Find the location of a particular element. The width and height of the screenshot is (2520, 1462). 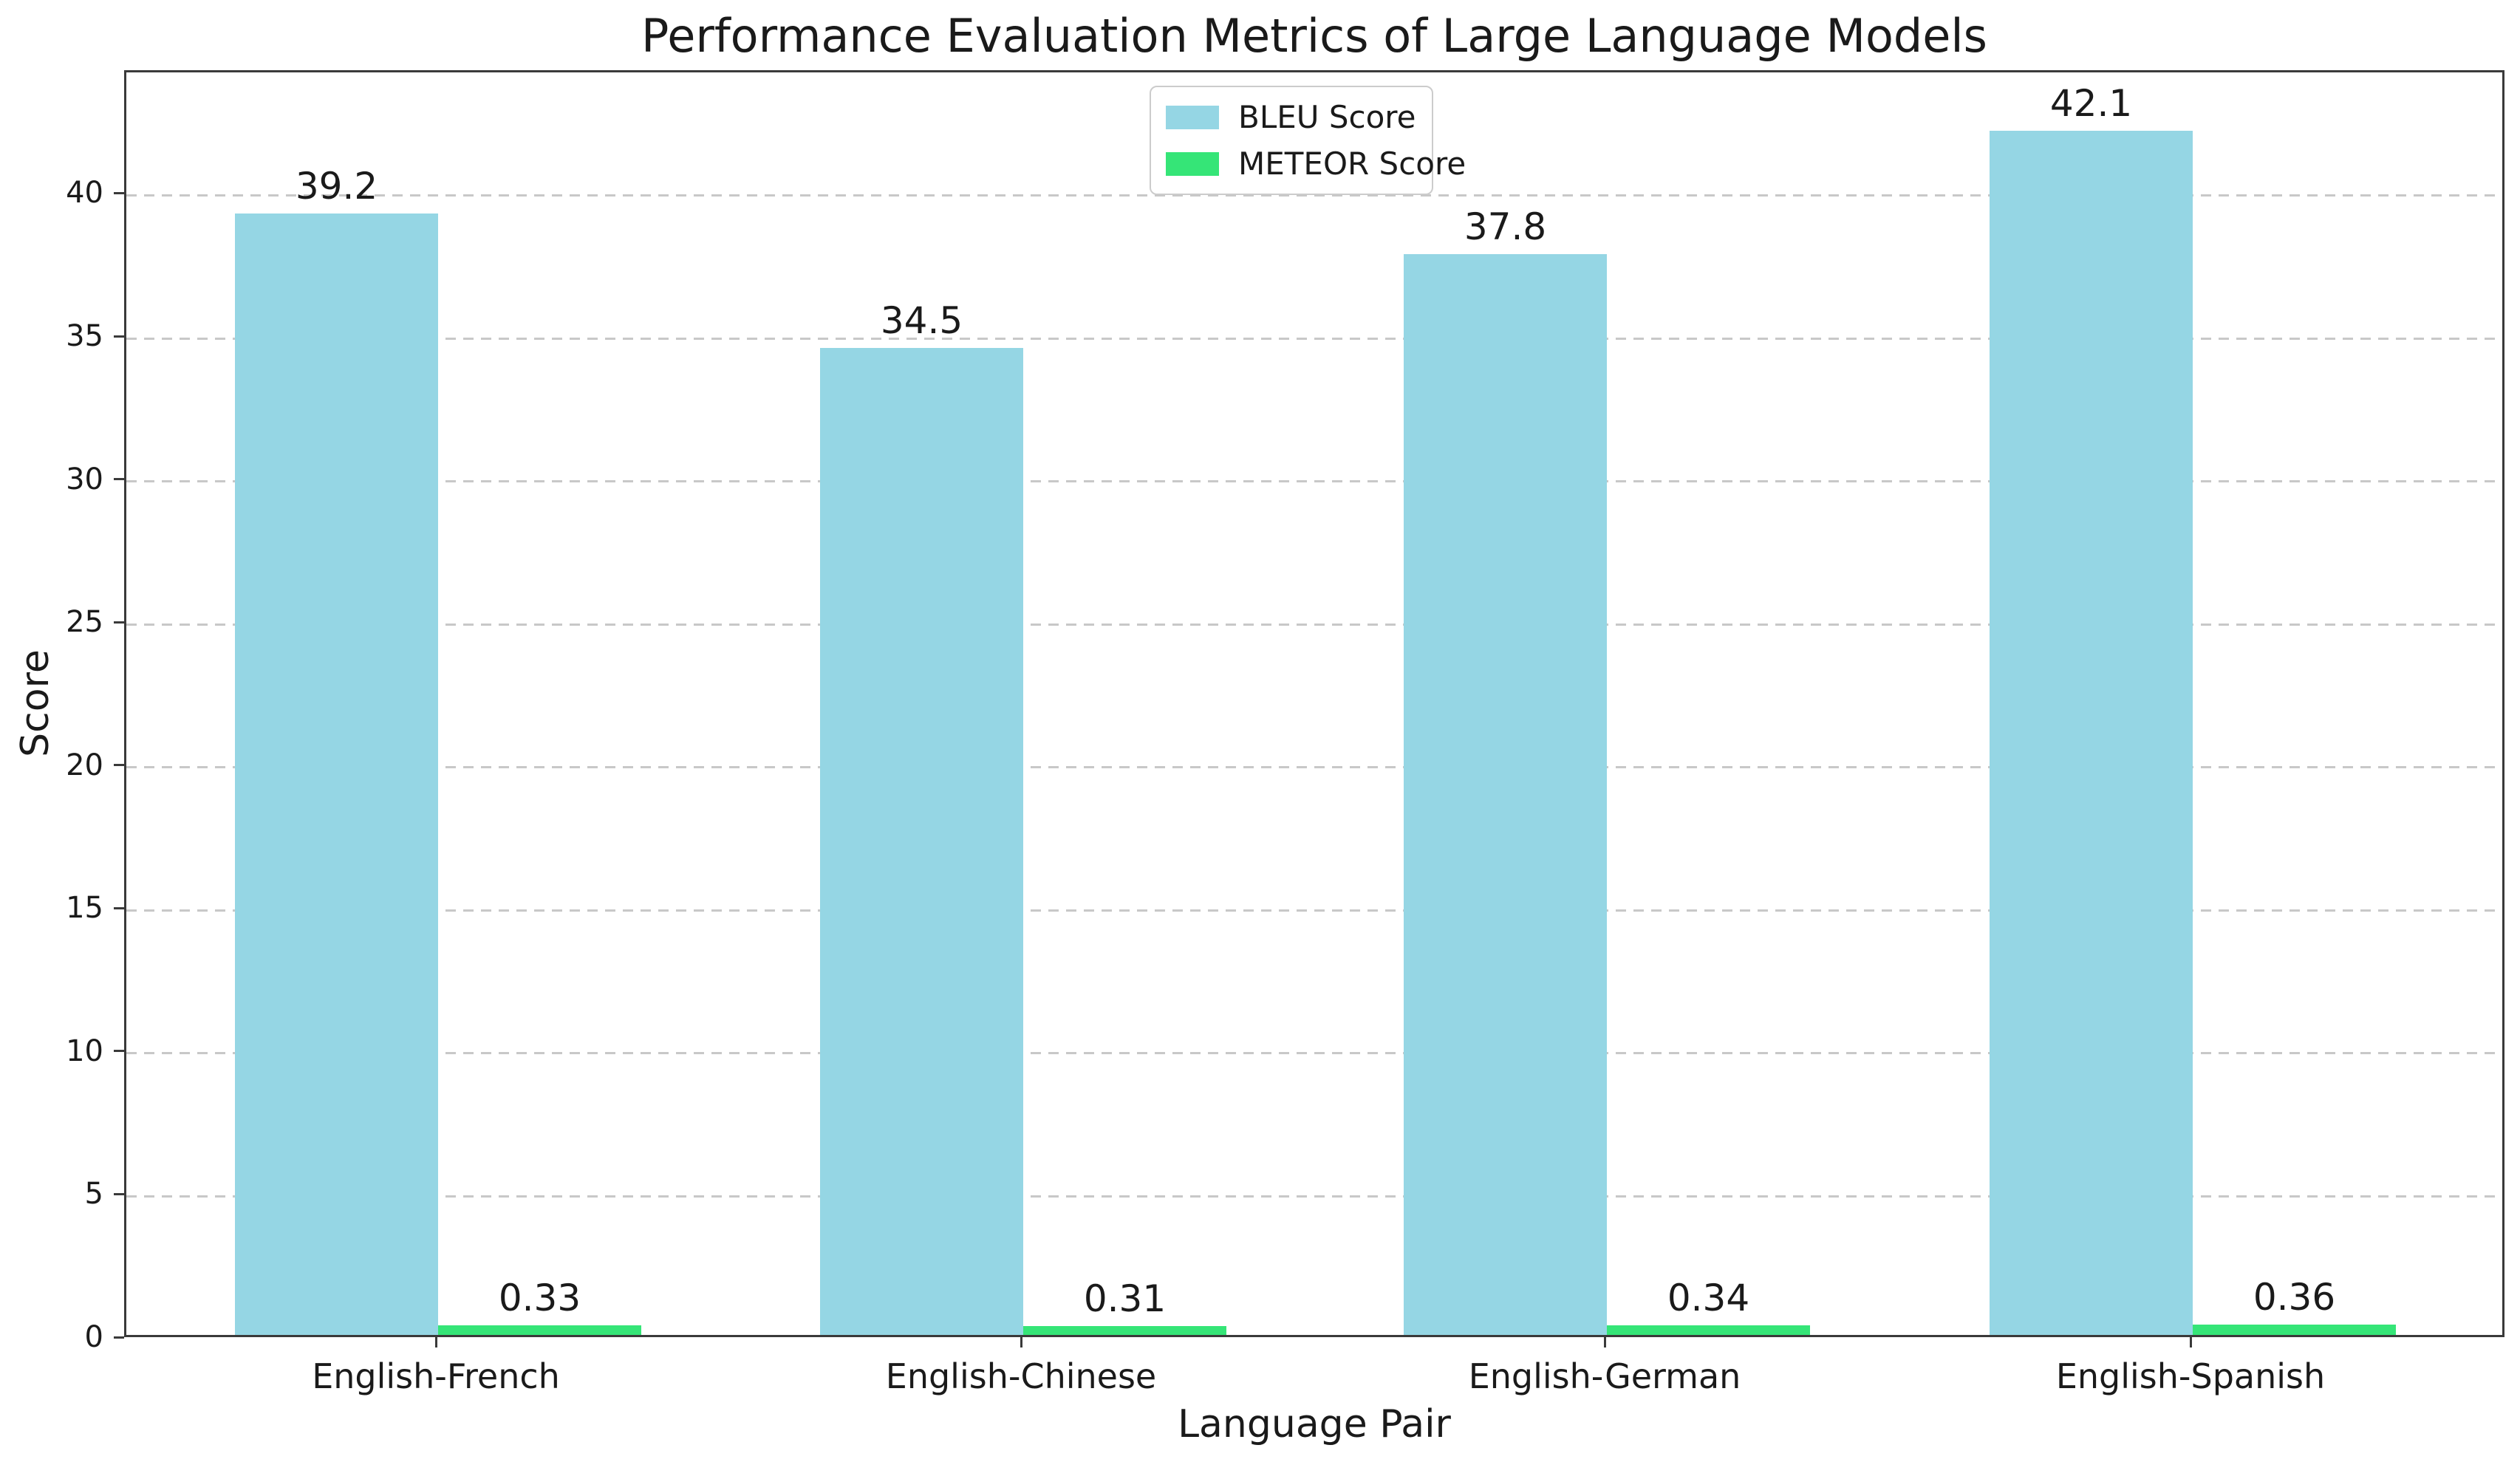

x-tick-label-english-spanish: English-Spanish is located at coordinates (2190, 1376).